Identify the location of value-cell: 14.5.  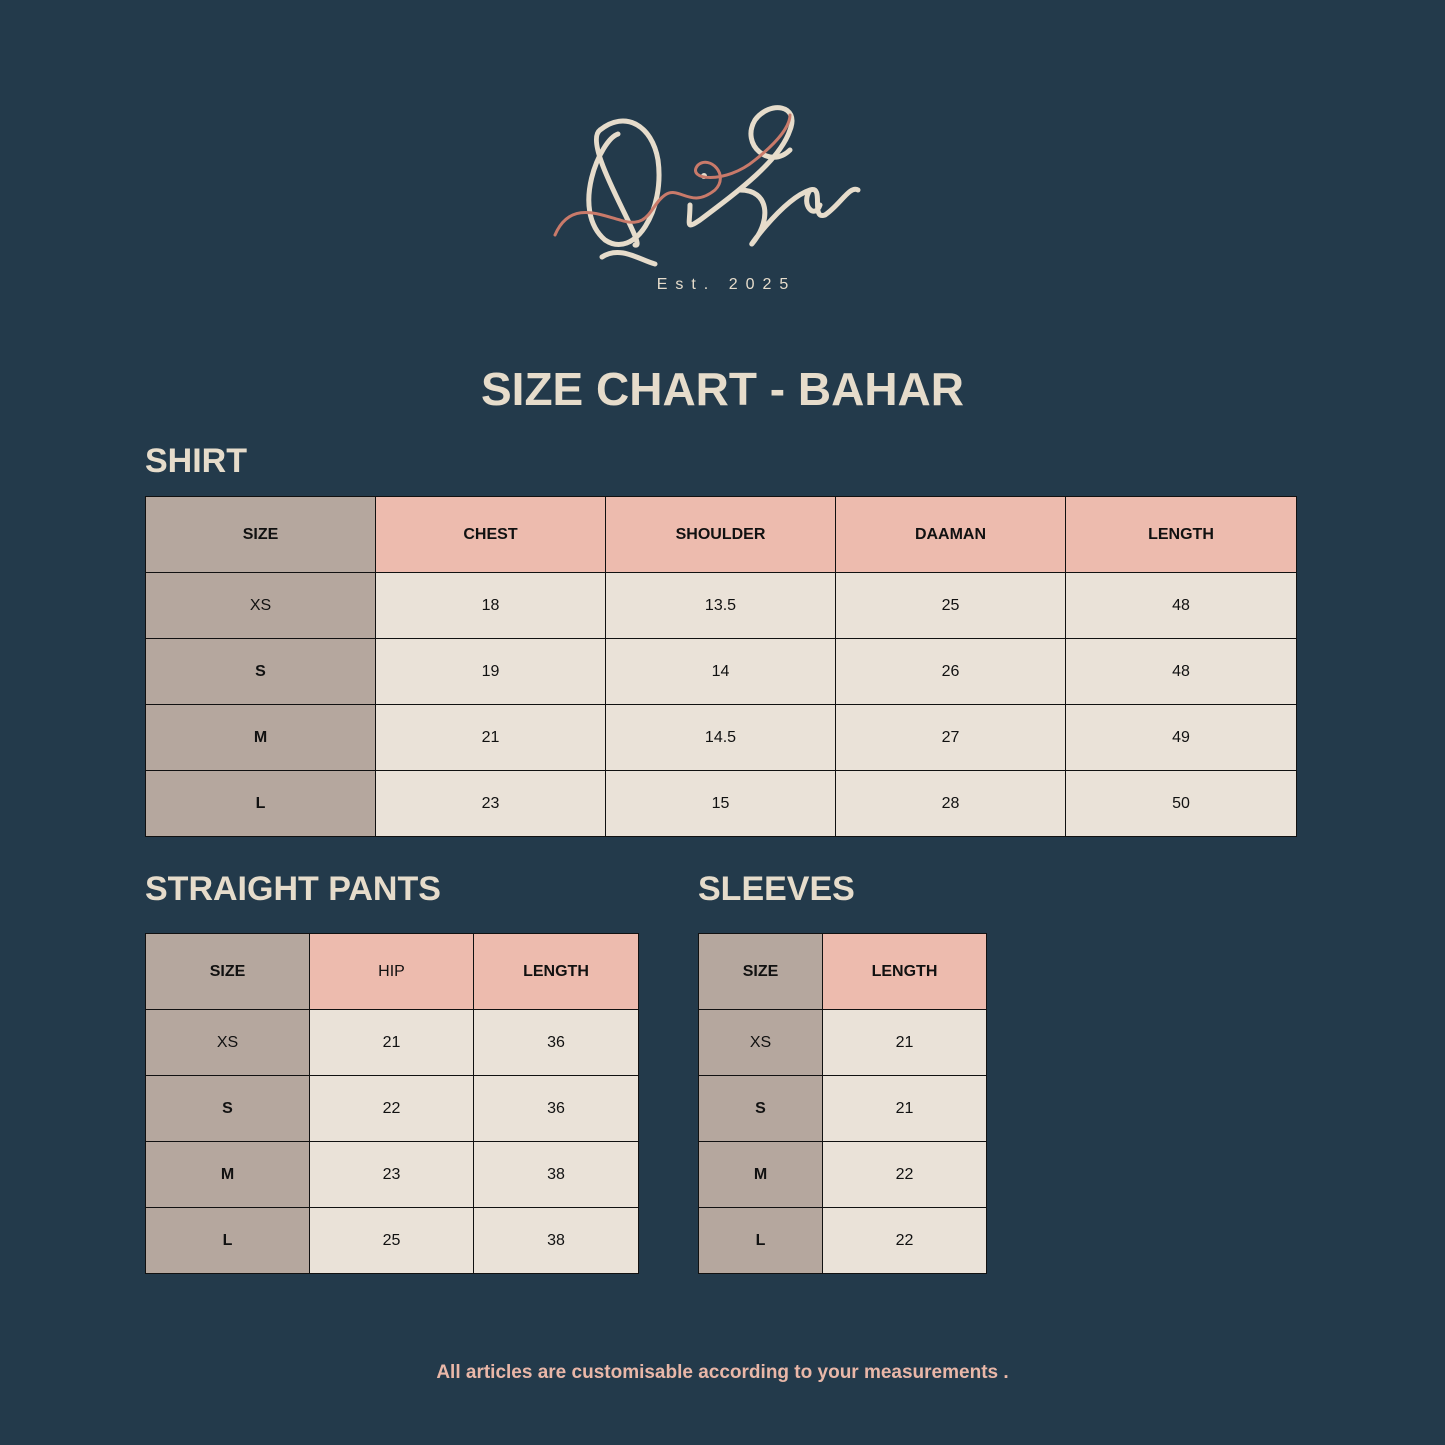
(720, 737).